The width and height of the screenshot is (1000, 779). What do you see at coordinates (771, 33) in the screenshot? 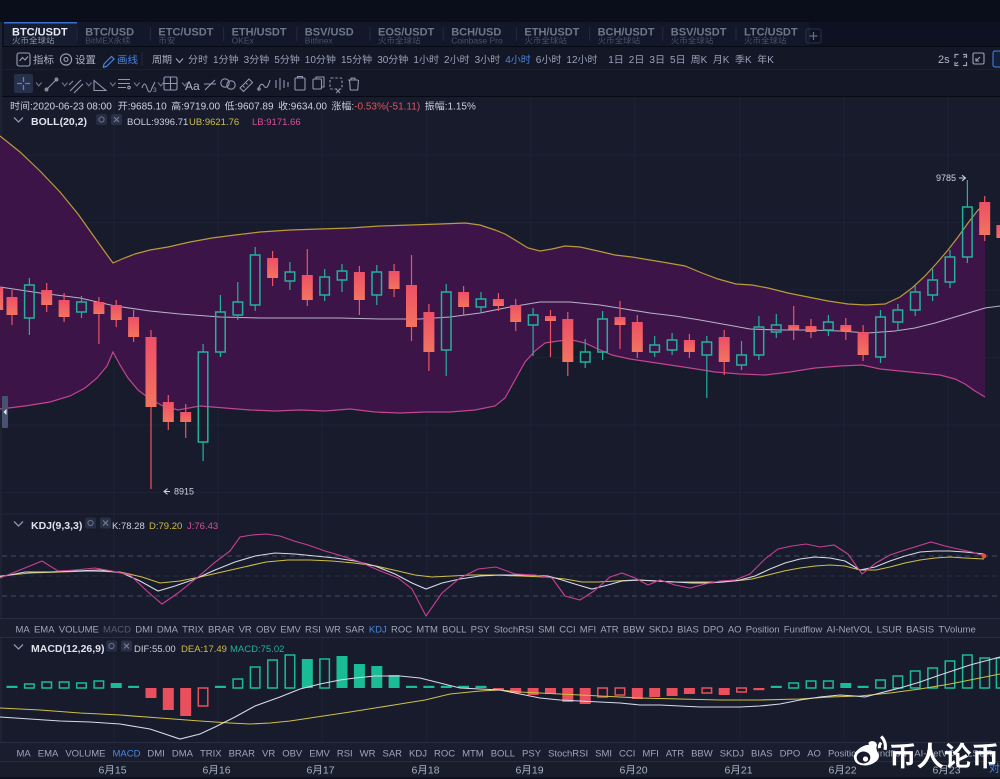
I see `svg-text: LTC/USDT` at bounding box center [771, 33].